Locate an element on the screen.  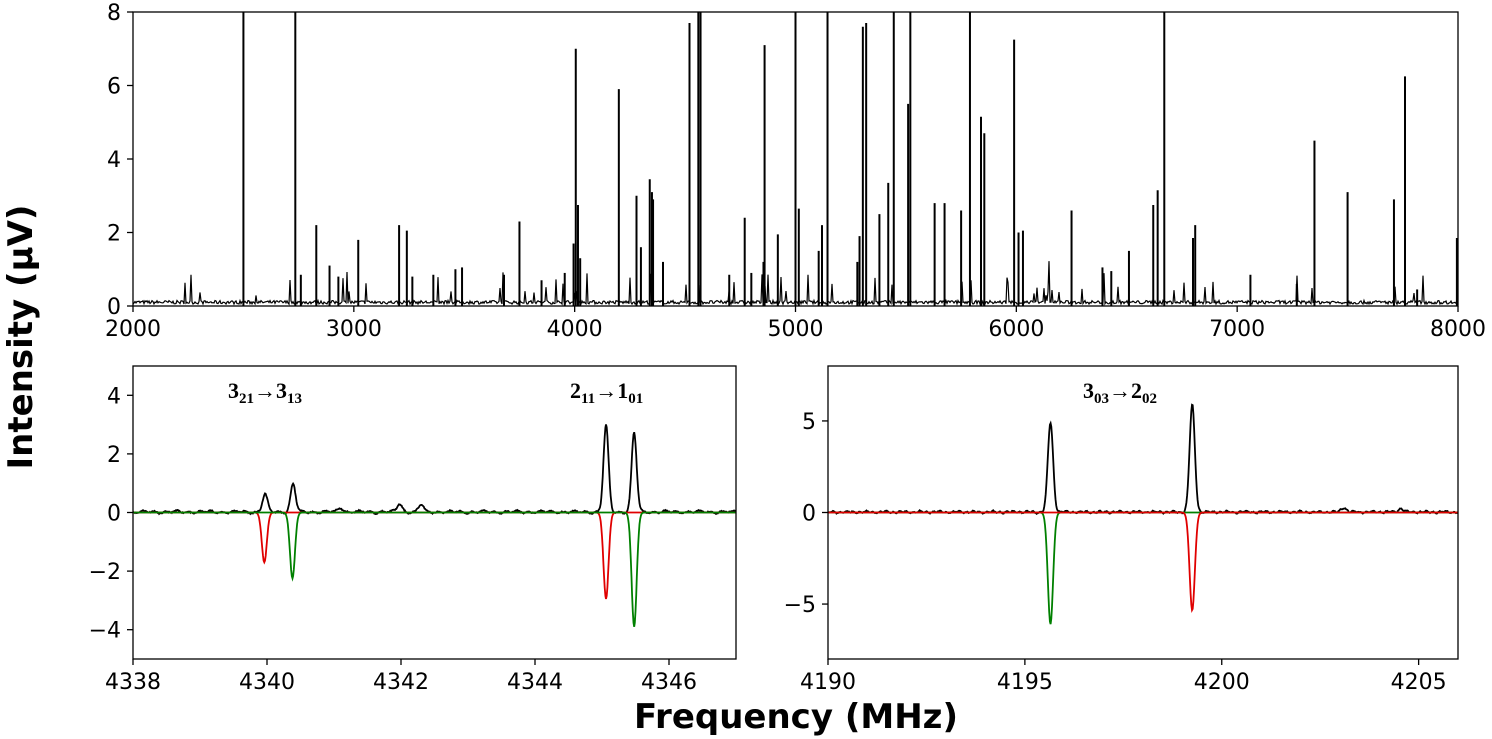
x-tick-label: 4338 is located at coordinates (133, 682).